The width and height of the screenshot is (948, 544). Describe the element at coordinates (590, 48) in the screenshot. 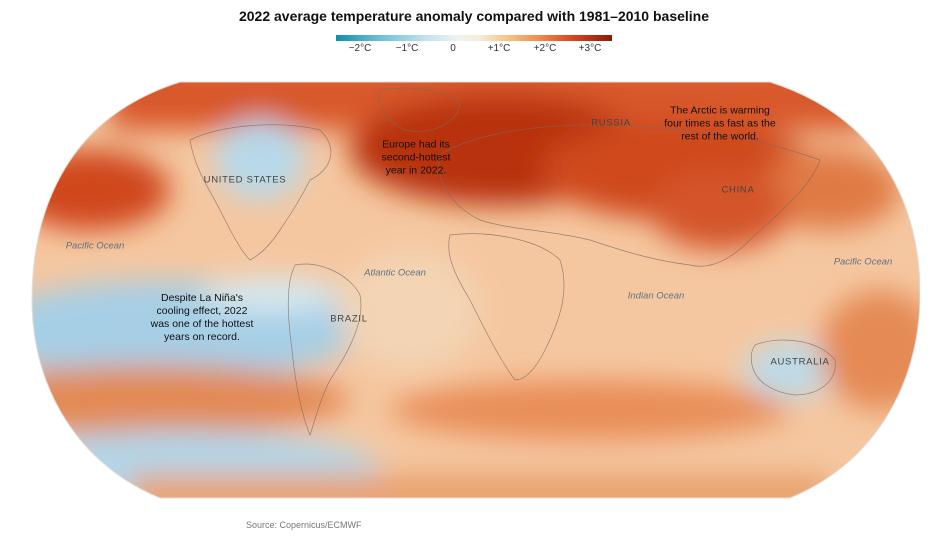

I see `legend-tick-plus3: +3°C` at that location.